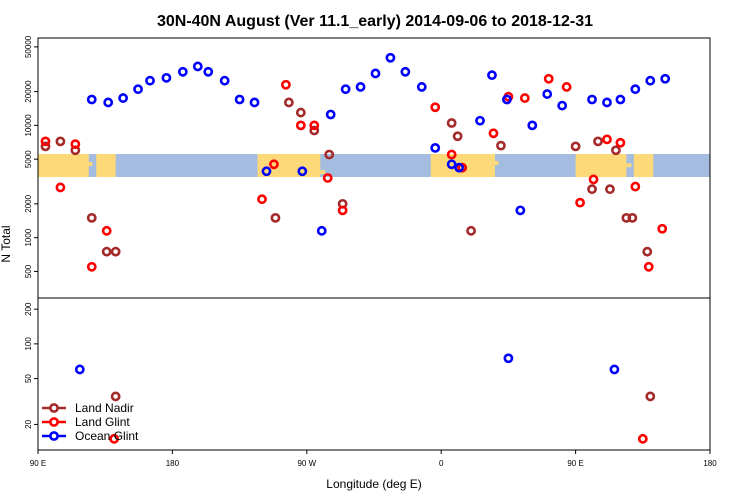 Image resolution: width=750 pixels, height=500 pixels. What do you see at coordinates (28, 125) in the screenshot?
I see `top-y-tick-label: 10000` at bounding box center [28, 125].